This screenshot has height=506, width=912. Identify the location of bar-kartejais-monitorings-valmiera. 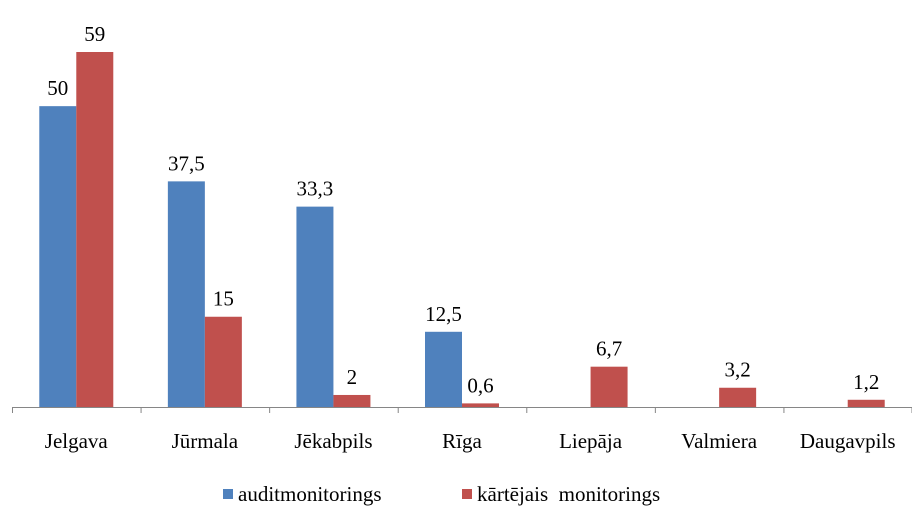
(738, 397).